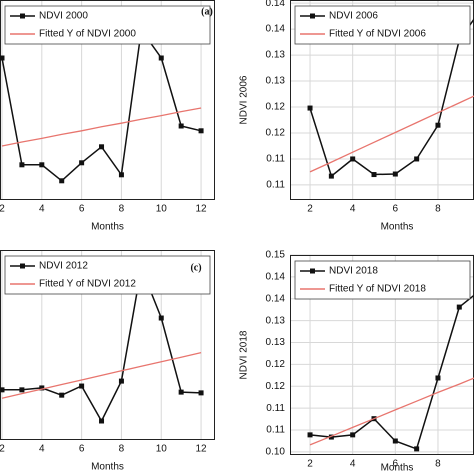 The height and width of the screenshot is (474, 474). Describe the element at coordinates (276, 255) in the screenshot. I see `y-tick-label: 0.15` at that location.